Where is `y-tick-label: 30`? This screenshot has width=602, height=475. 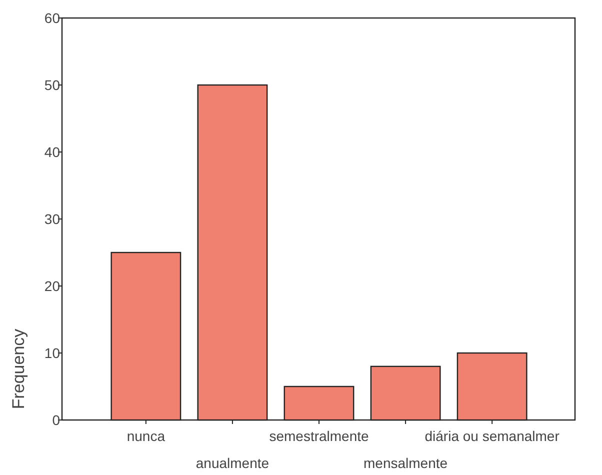 y-tick-label: 30 is located at coordinates (52, 218).